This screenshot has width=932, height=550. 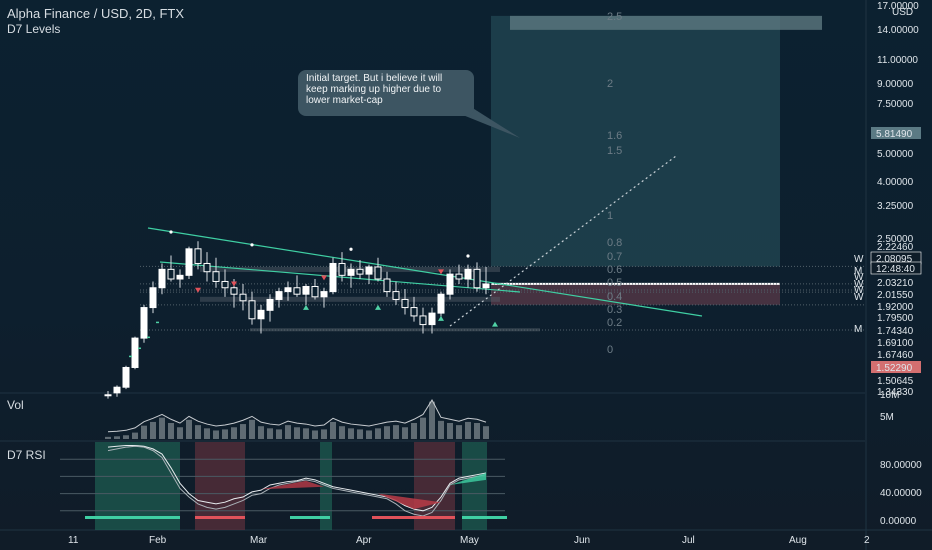 I want to click on price-tick: 1.74340, so click(x=895, y=331).